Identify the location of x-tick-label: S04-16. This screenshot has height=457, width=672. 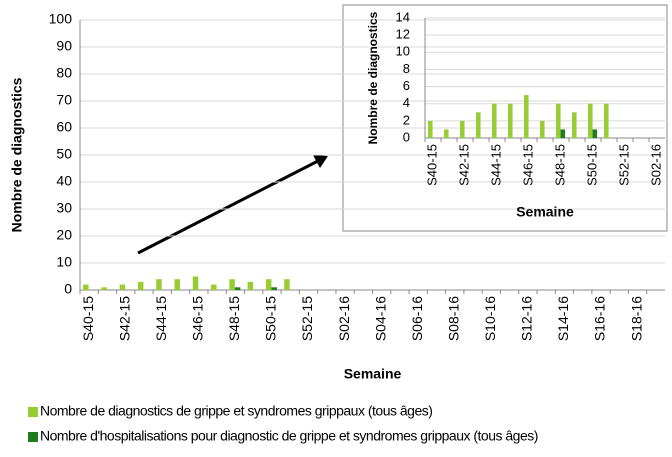
(380, 318).